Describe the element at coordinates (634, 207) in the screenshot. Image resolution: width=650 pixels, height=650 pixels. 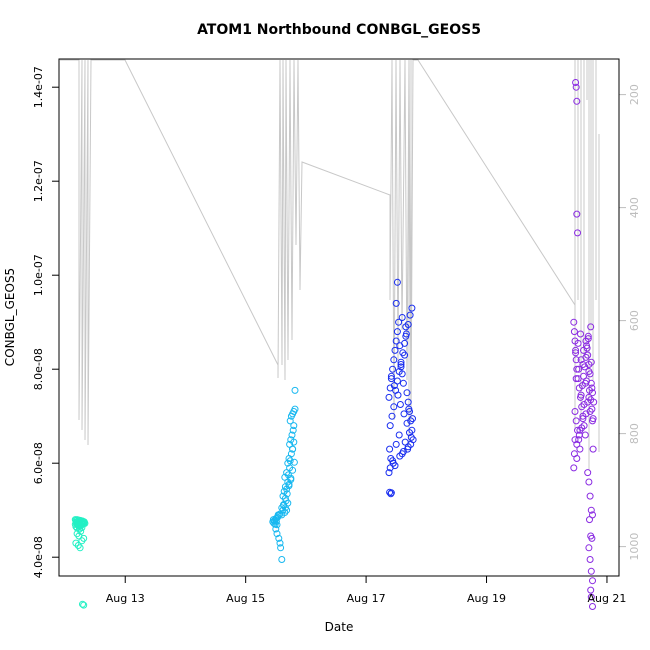
I see `right-tick-label: 400` at that location.